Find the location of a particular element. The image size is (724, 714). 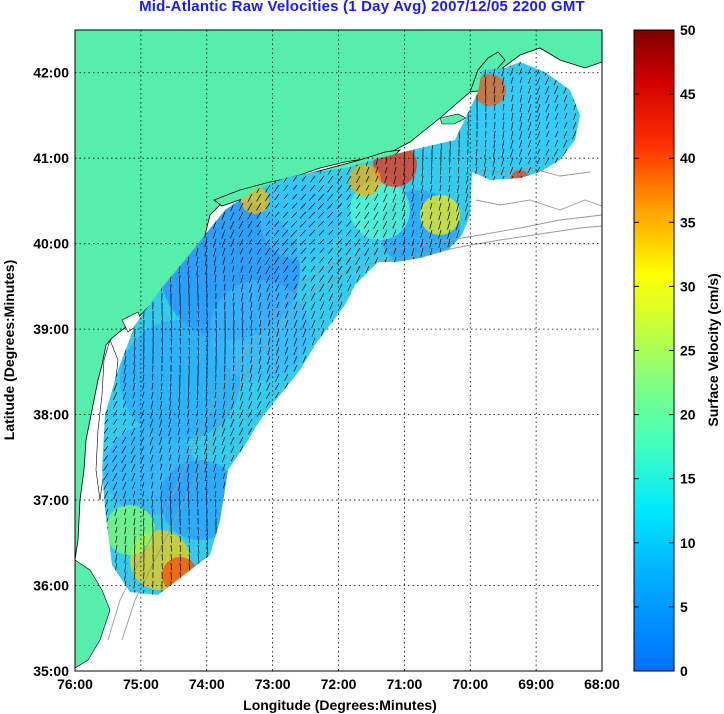

x-tick-label: 71:00 is located at coordinates (404, 684).